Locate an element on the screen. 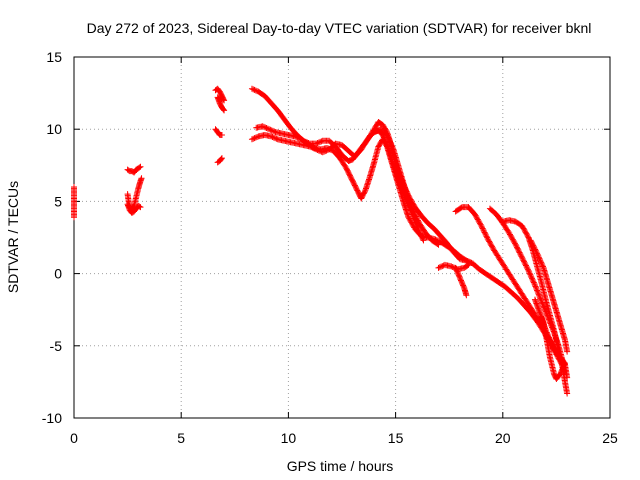  y-tick-label: 10 is located at coordinates (54, 129).